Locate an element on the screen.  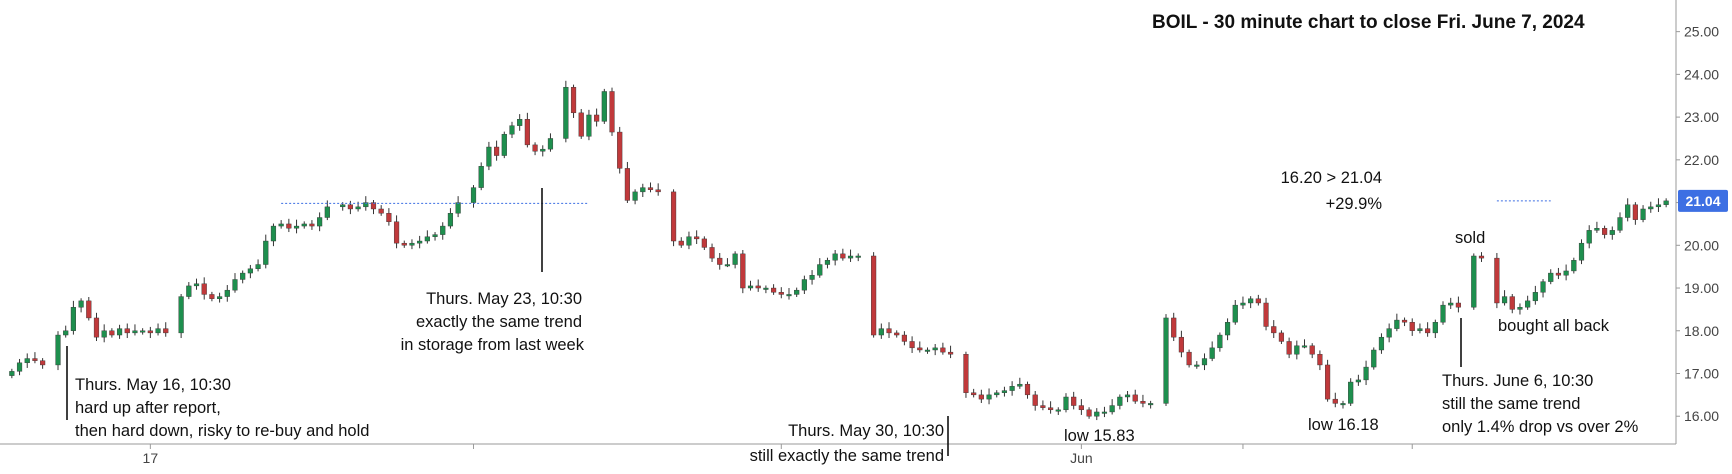
annotation-gain-line2: +29.9% is located at coordinates (1354, 204).